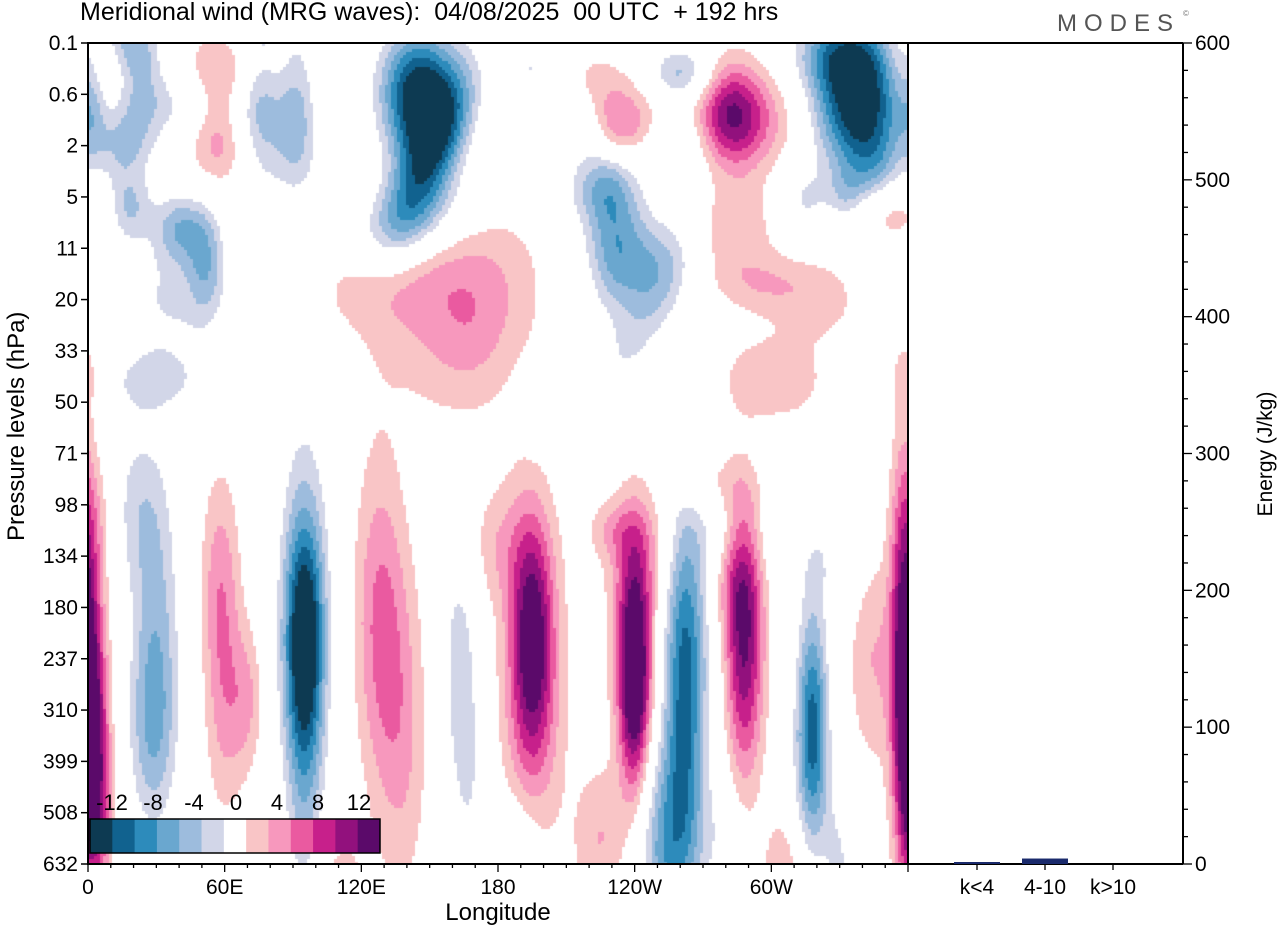 The image size is (1280, 930). I want to click on y-tick-label: 237, so click(60, 659).